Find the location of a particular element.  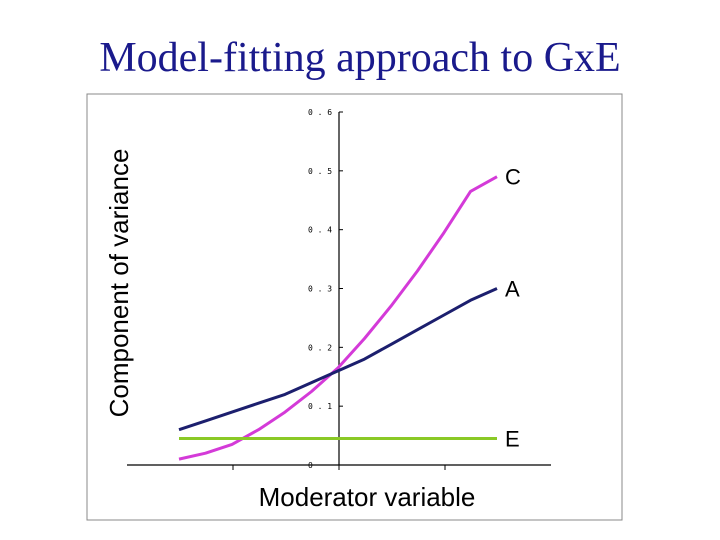

x-axis-title: Moderator variable is located at coordinates (367, 497).